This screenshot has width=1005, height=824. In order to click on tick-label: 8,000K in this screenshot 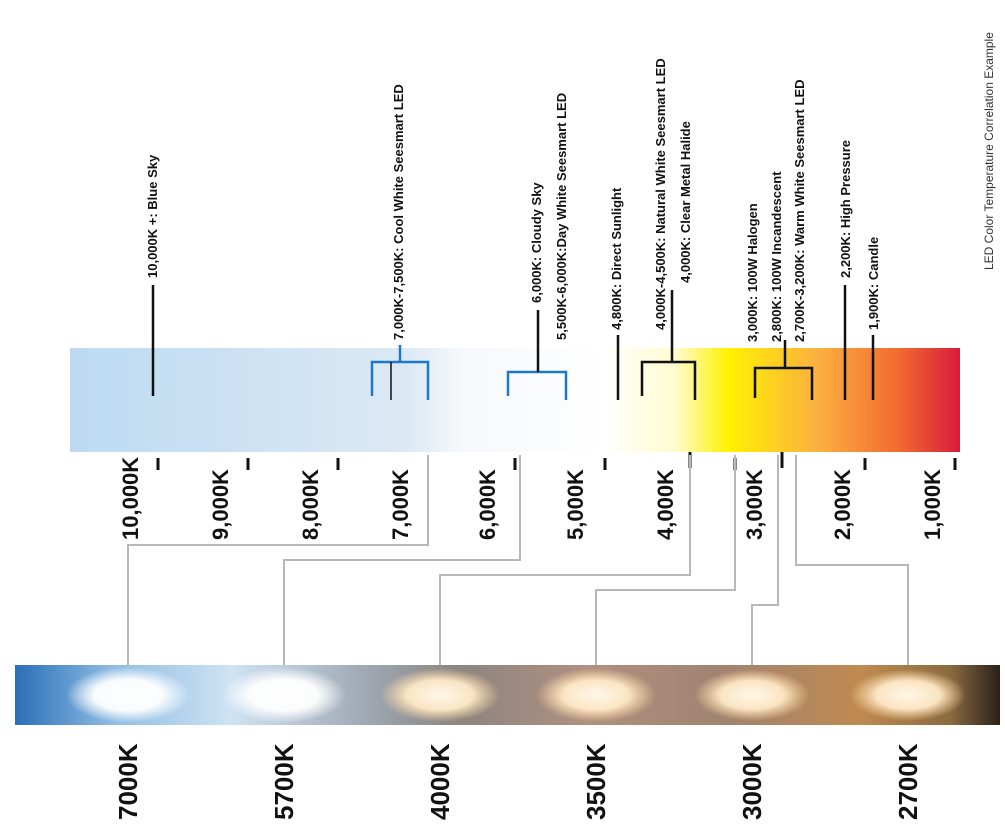, I will do `click(310, 504)`.